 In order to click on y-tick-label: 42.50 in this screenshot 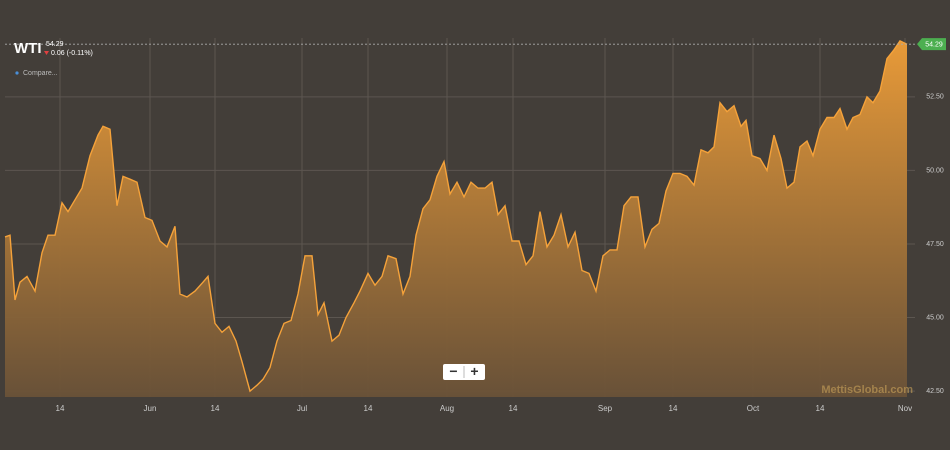, I will do `click(935, 391)`.